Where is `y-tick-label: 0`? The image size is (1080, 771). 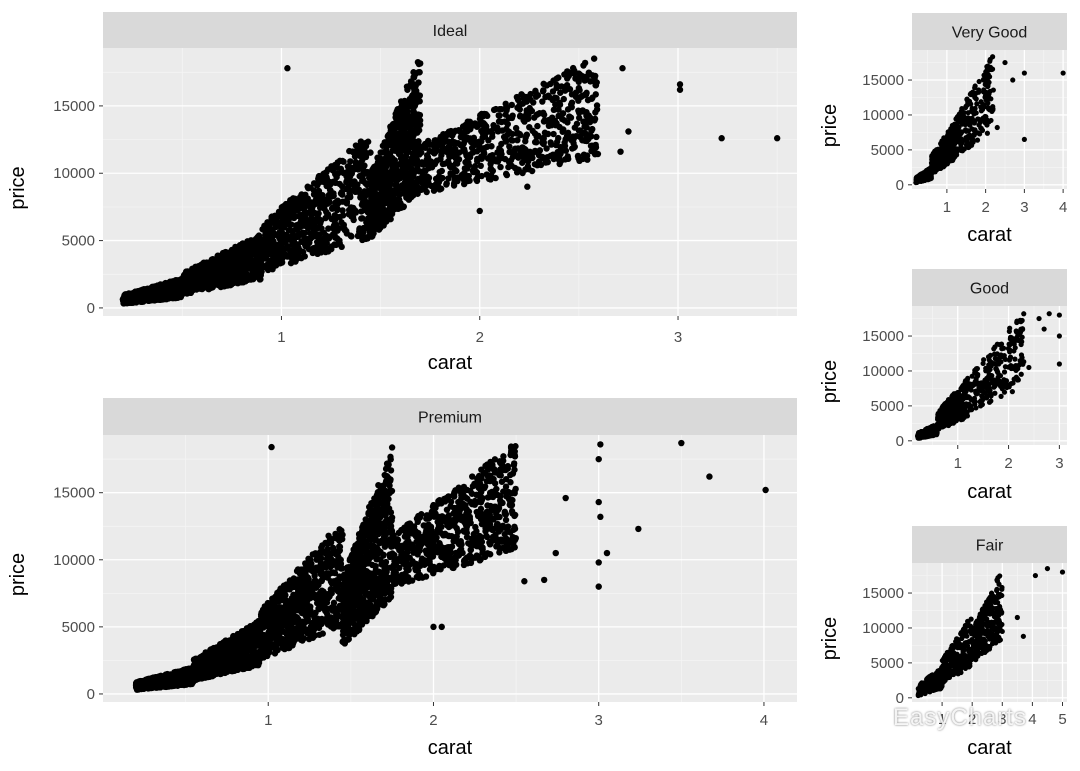 y-tick-label: 0 is located at coordinates (91, 308).